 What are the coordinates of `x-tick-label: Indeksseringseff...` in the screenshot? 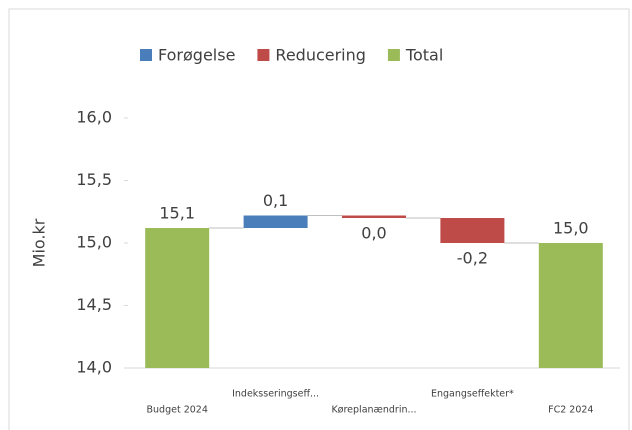 It's located at (275, 394).